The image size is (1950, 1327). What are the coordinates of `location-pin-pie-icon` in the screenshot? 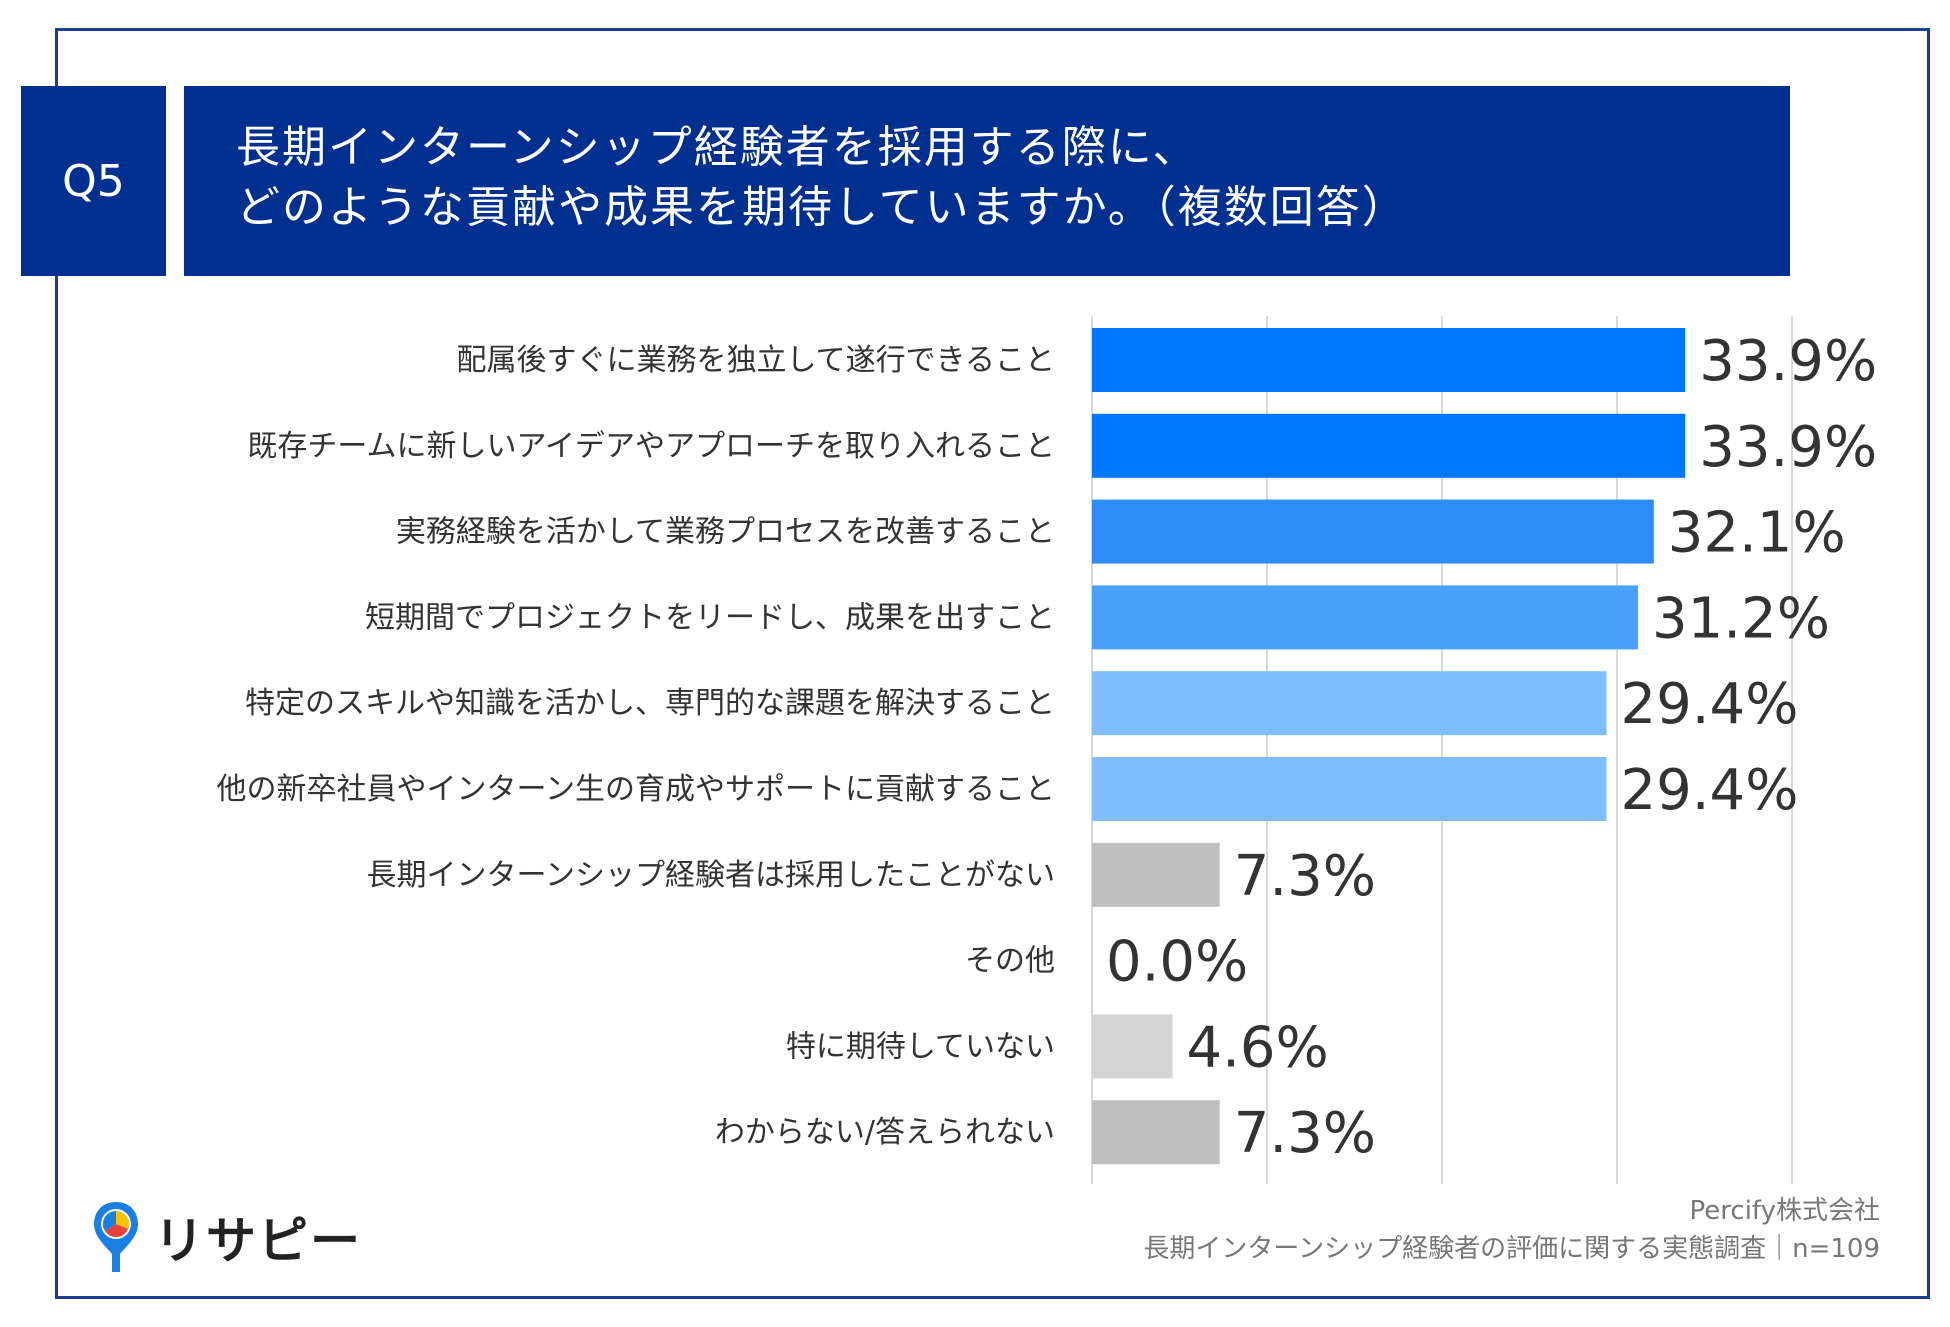 It's located at (116, 1237).